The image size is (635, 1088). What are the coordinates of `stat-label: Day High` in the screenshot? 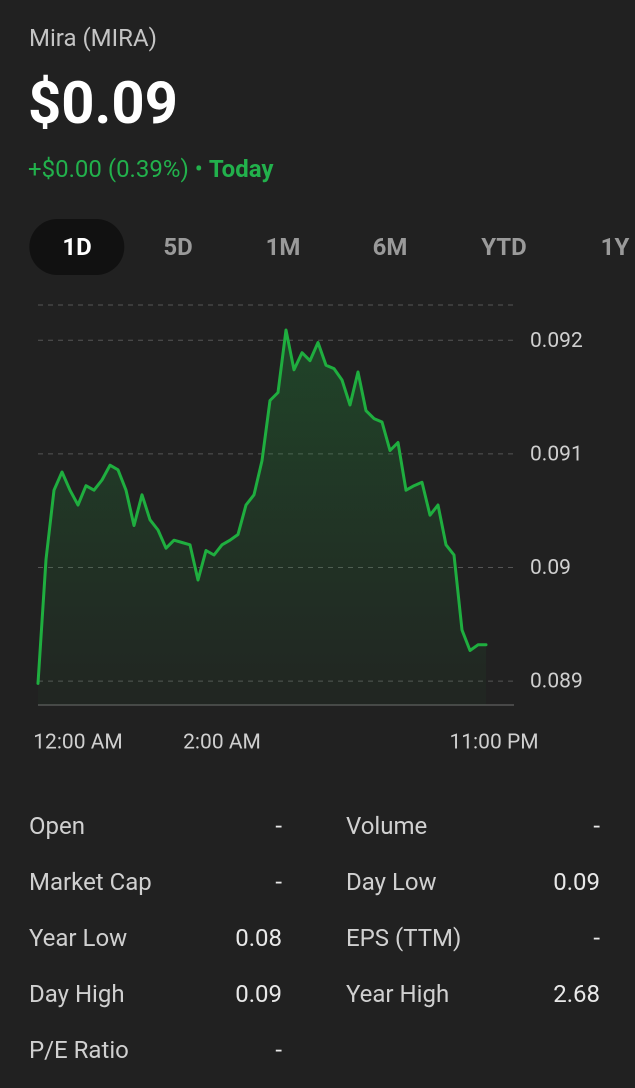 It's located at (77, 994).